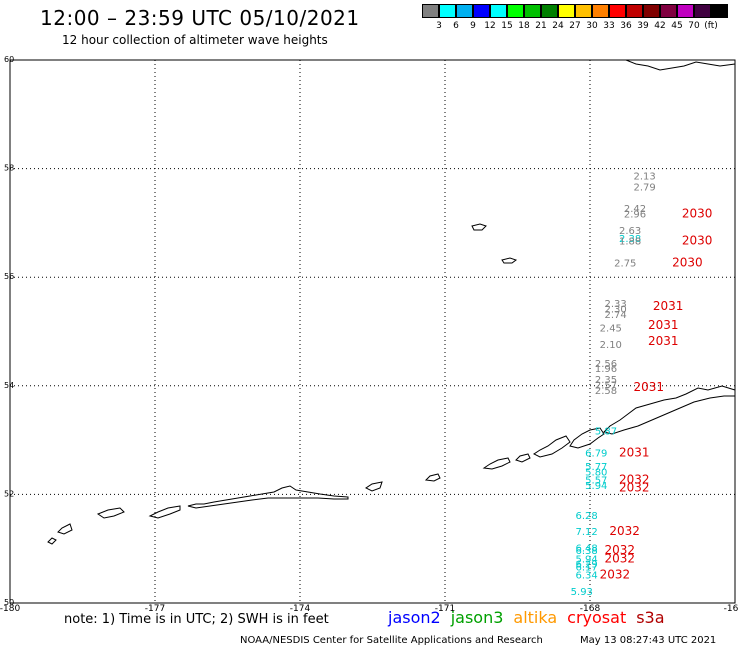  I want to click on wave-height-value: 6.79, so click(596, 453).